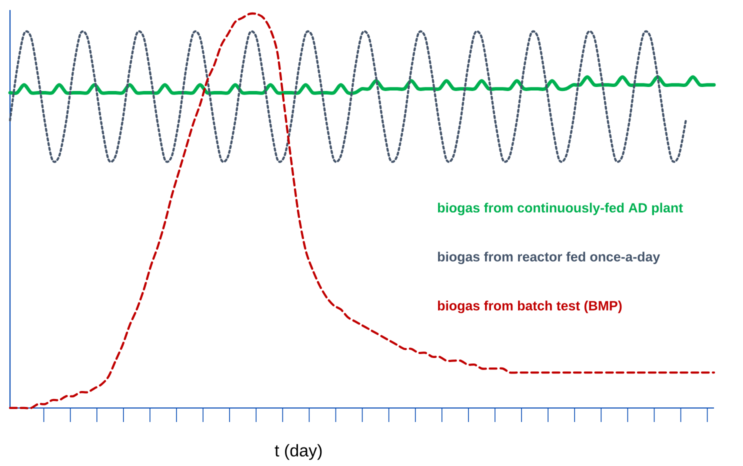 This screenshot has height=466, width=743. I want to click on text: biogas from batch test (BMP), so click(530, 307).